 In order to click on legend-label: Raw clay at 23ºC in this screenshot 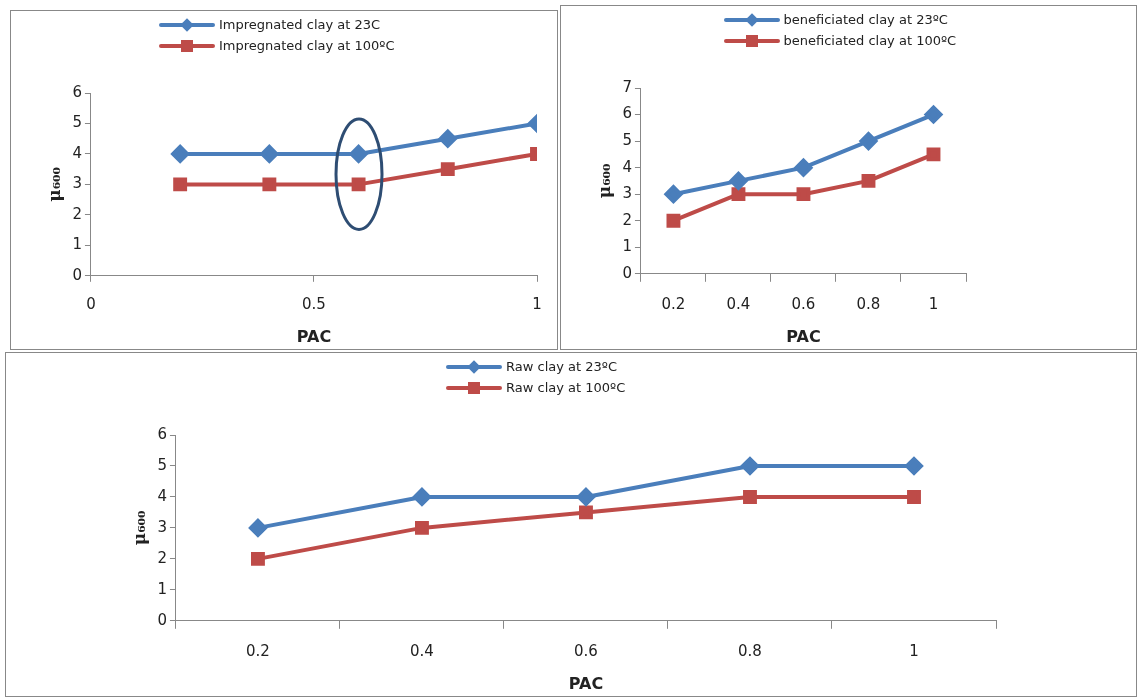, I will do `click(561, 366)`.